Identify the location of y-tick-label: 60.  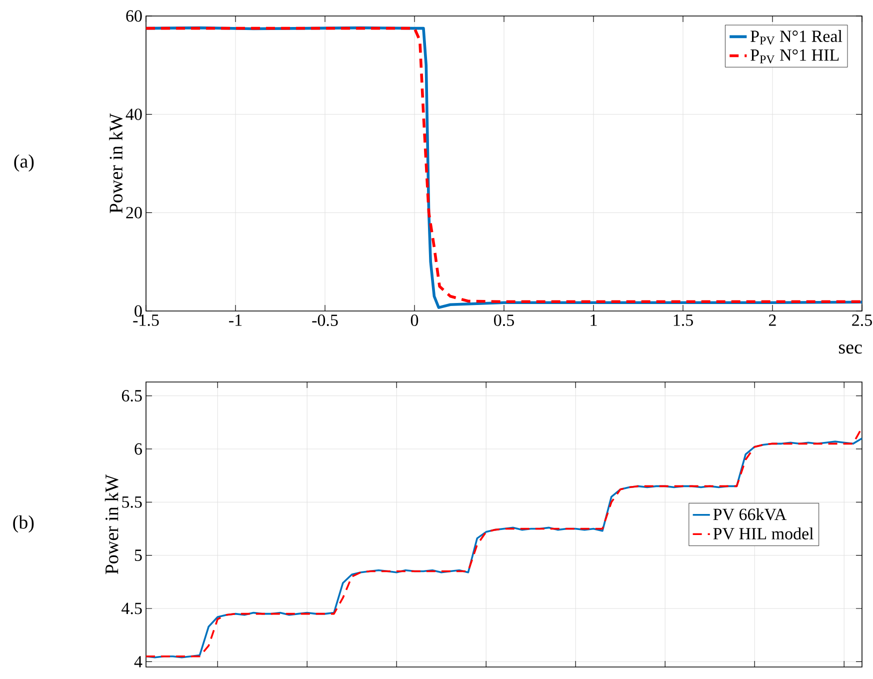
(134, 16).